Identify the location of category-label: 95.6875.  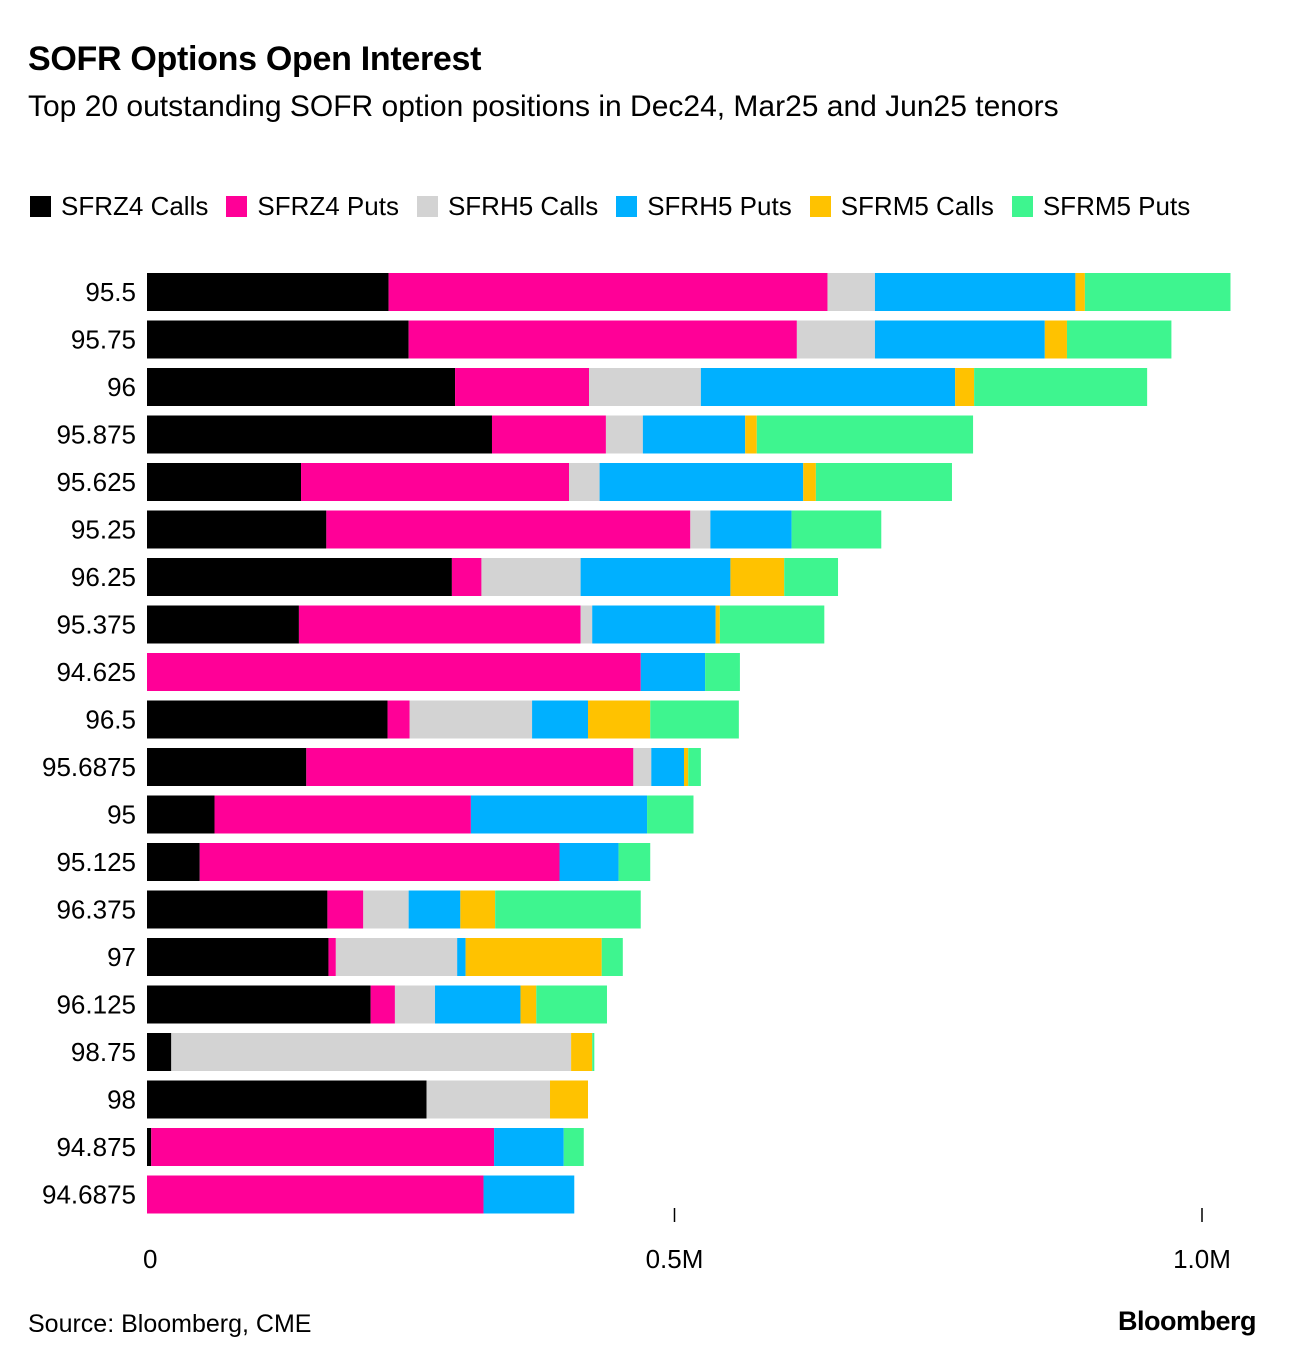
(89, 767).